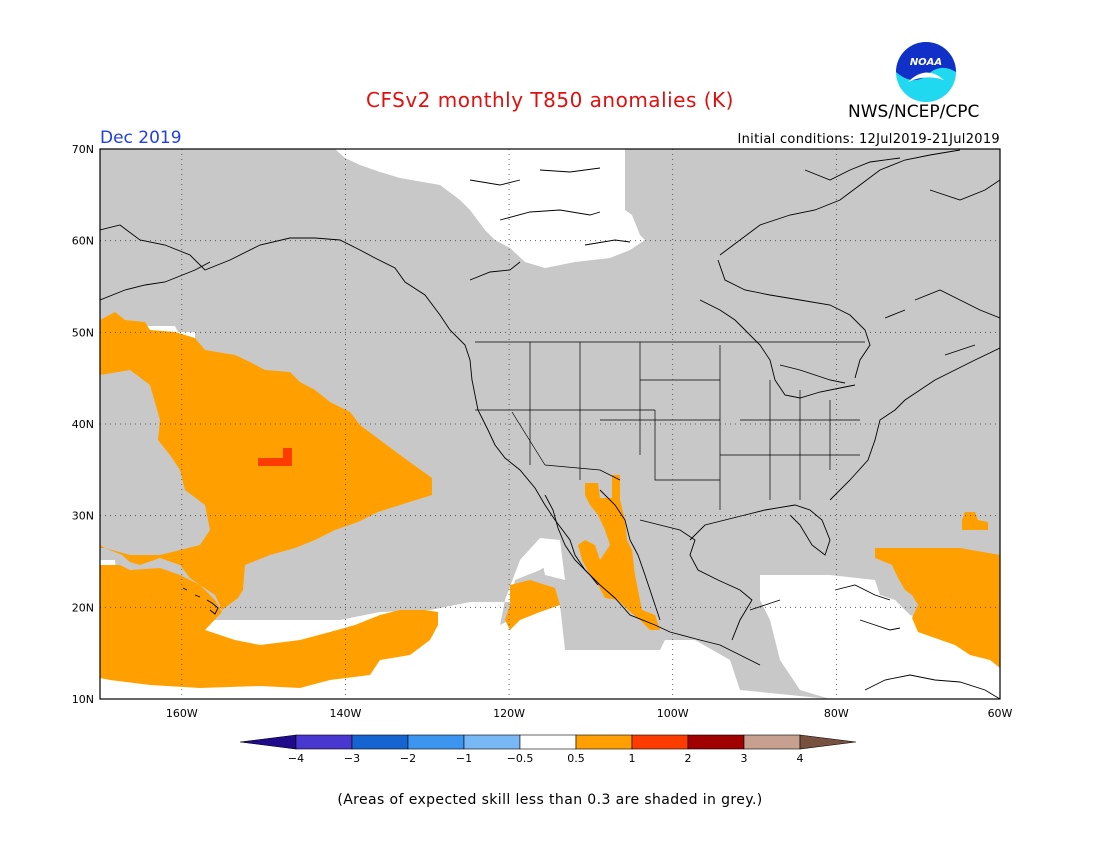  I want to click on longitude-labels: 160W 140W 120W 100W 80W 60W, so click(589, 713).